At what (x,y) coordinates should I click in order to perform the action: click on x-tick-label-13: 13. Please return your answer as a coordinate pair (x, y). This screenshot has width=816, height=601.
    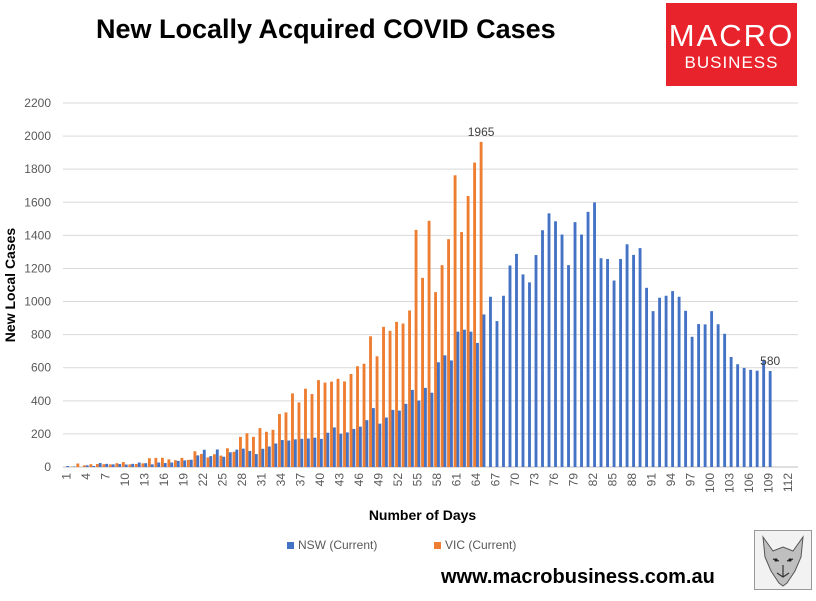
    Looking at the image, I should click on (144, 480).